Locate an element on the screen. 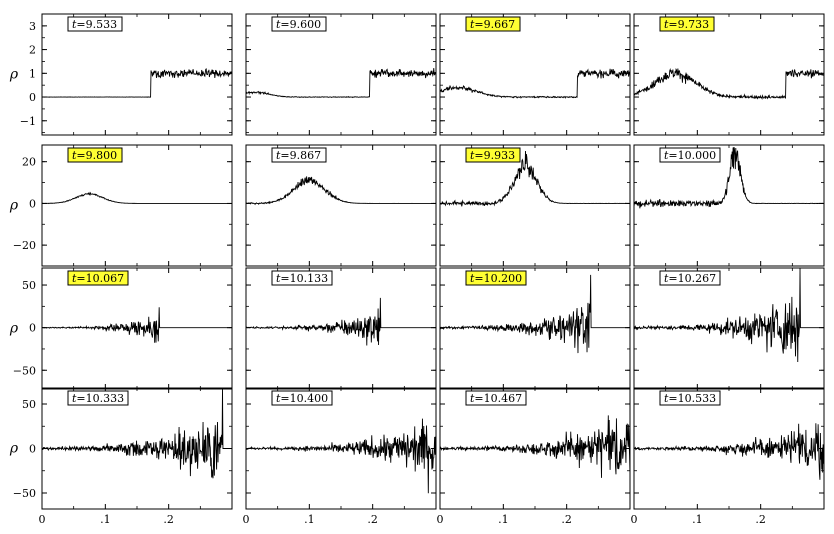  time-label: t=9.667 is located at coordinates (492, 24).